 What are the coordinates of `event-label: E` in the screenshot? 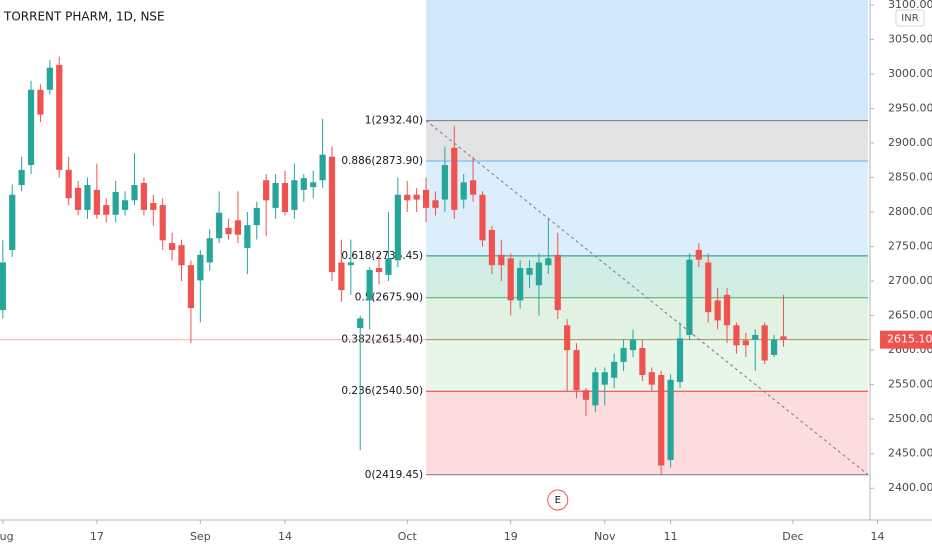 It's located at (558, 500).